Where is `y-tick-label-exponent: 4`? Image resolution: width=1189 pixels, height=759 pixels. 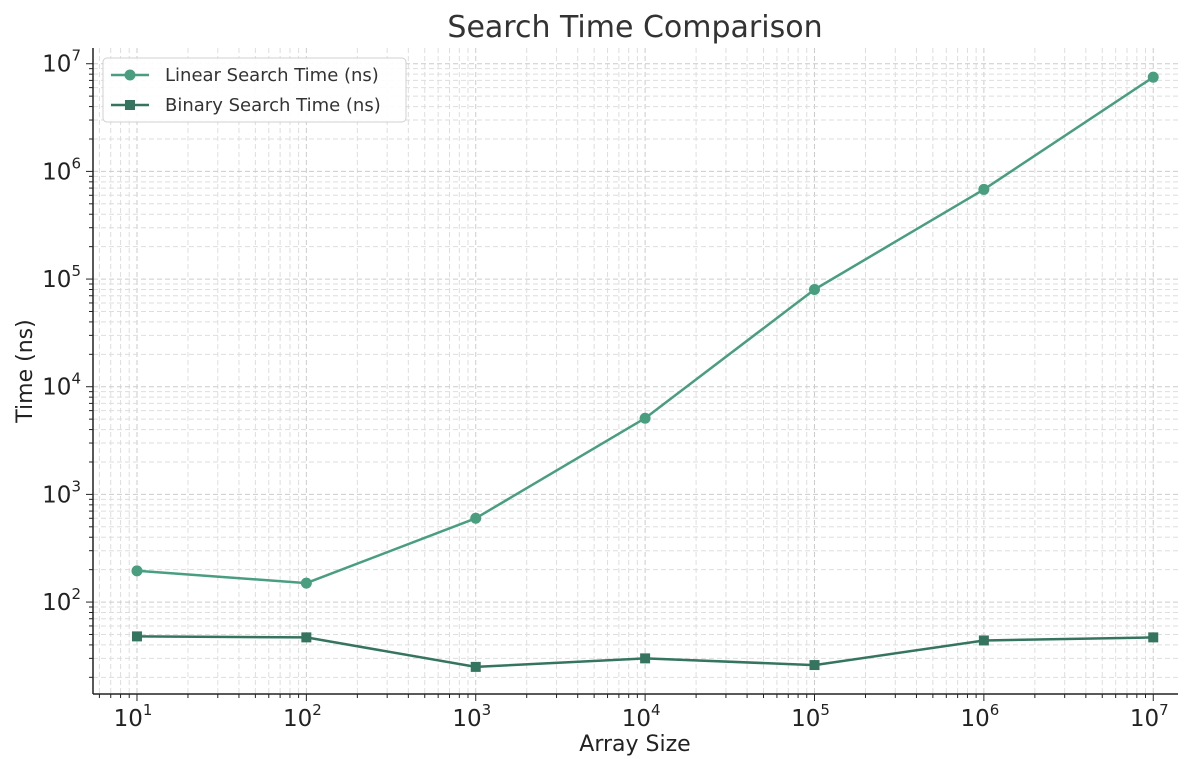 y-tick-label-exponent: 4 is located at coordinates (76, 379).